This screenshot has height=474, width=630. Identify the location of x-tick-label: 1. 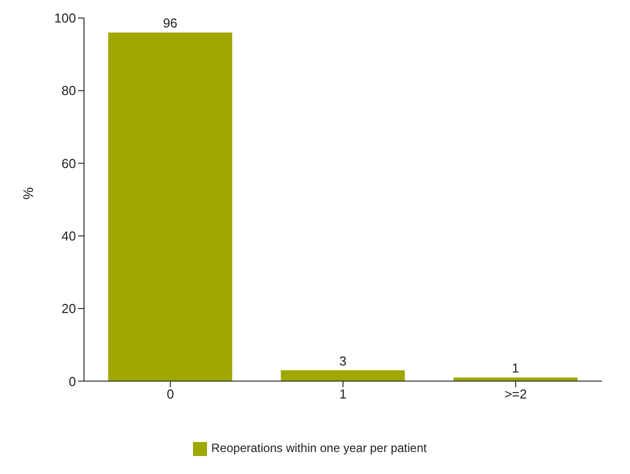
(343, 394).